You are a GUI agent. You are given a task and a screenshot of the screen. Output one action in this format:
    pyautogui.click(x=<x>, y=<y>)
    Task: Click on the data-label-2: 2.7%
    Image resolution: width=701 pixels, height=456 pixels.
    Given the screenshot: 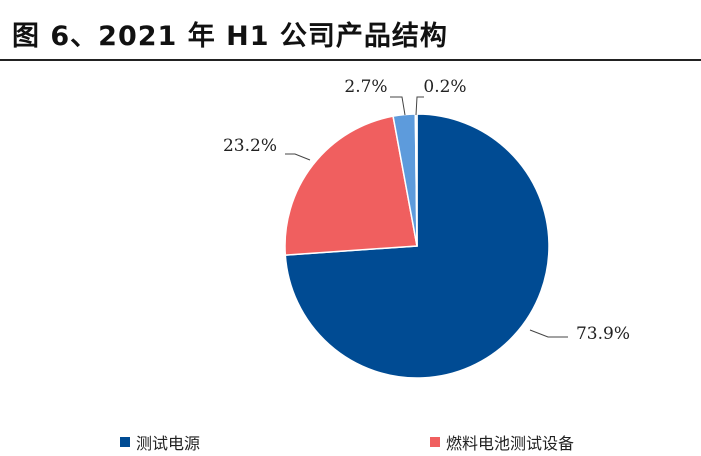 What is the action you would take?
    pyautogui.click(x=365, y=87)
    